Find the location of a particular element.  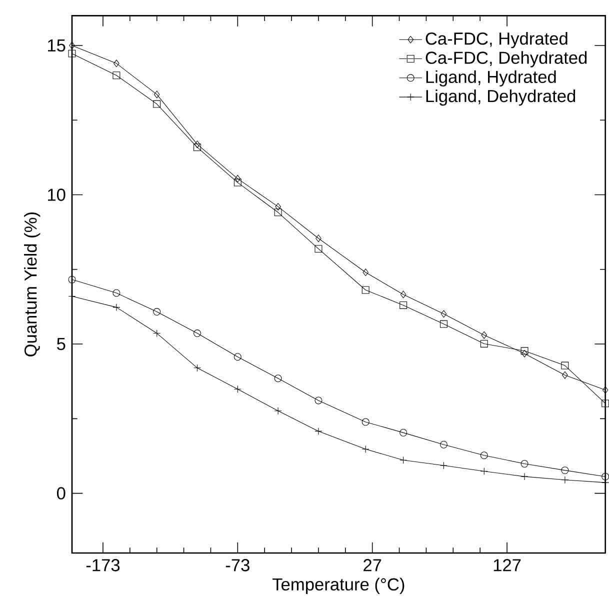

x-tick-label: -173 is located at coordinates (103, 565).